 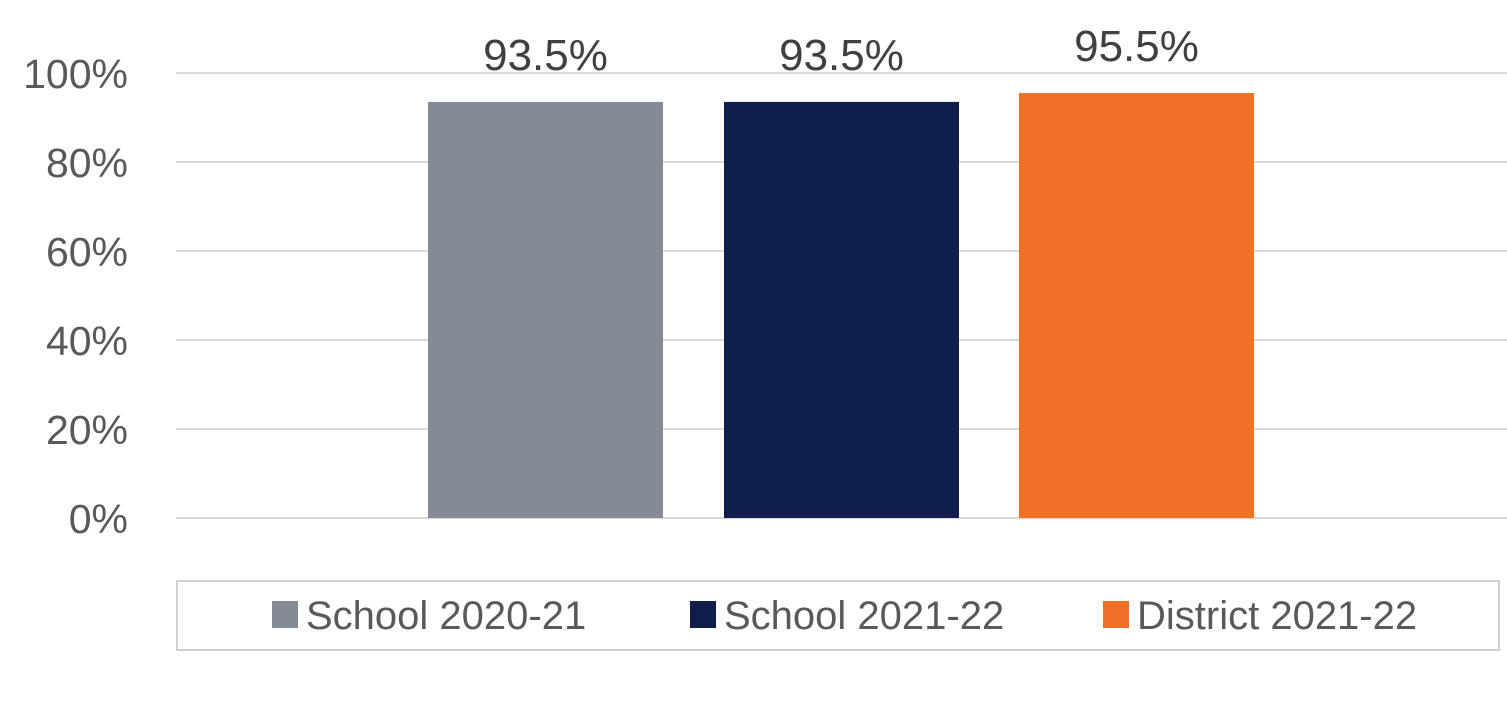 What do you see at coordinates (87, 252) in the screenshot?
I see `y-tick-label: 60%` at bounding box center [87, 252].